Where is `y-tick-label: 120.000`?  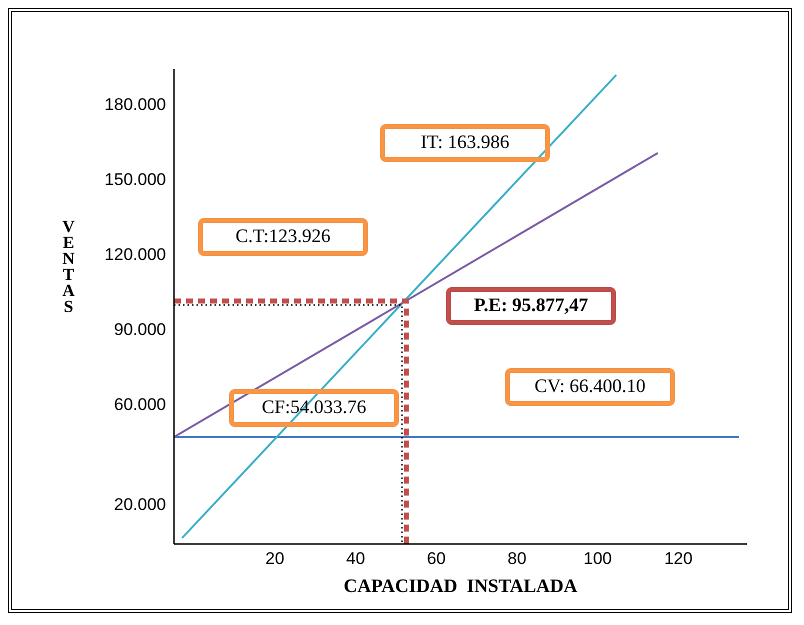
y-tick-label: 120.000 is located at coordinates (135, 254).